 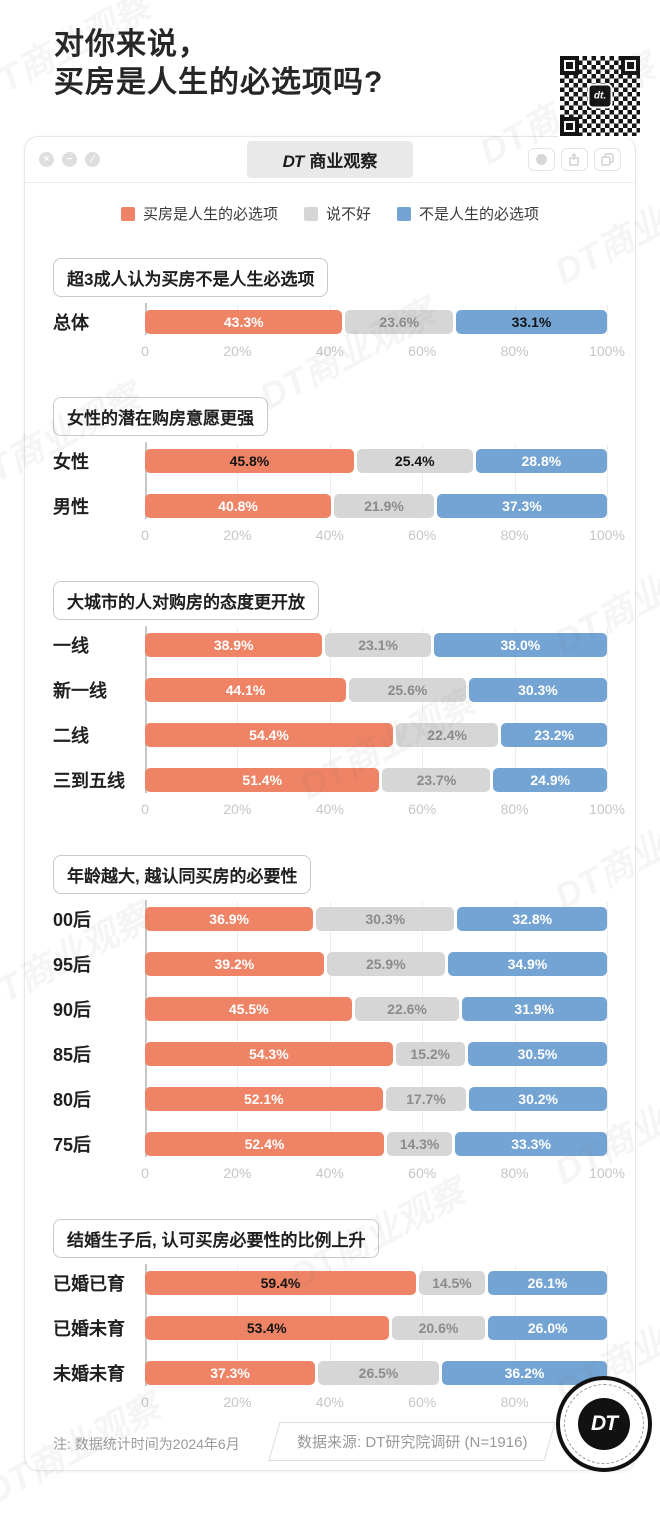 I want to click on bar-value: 33.3%, so click(x=531, y=1144).